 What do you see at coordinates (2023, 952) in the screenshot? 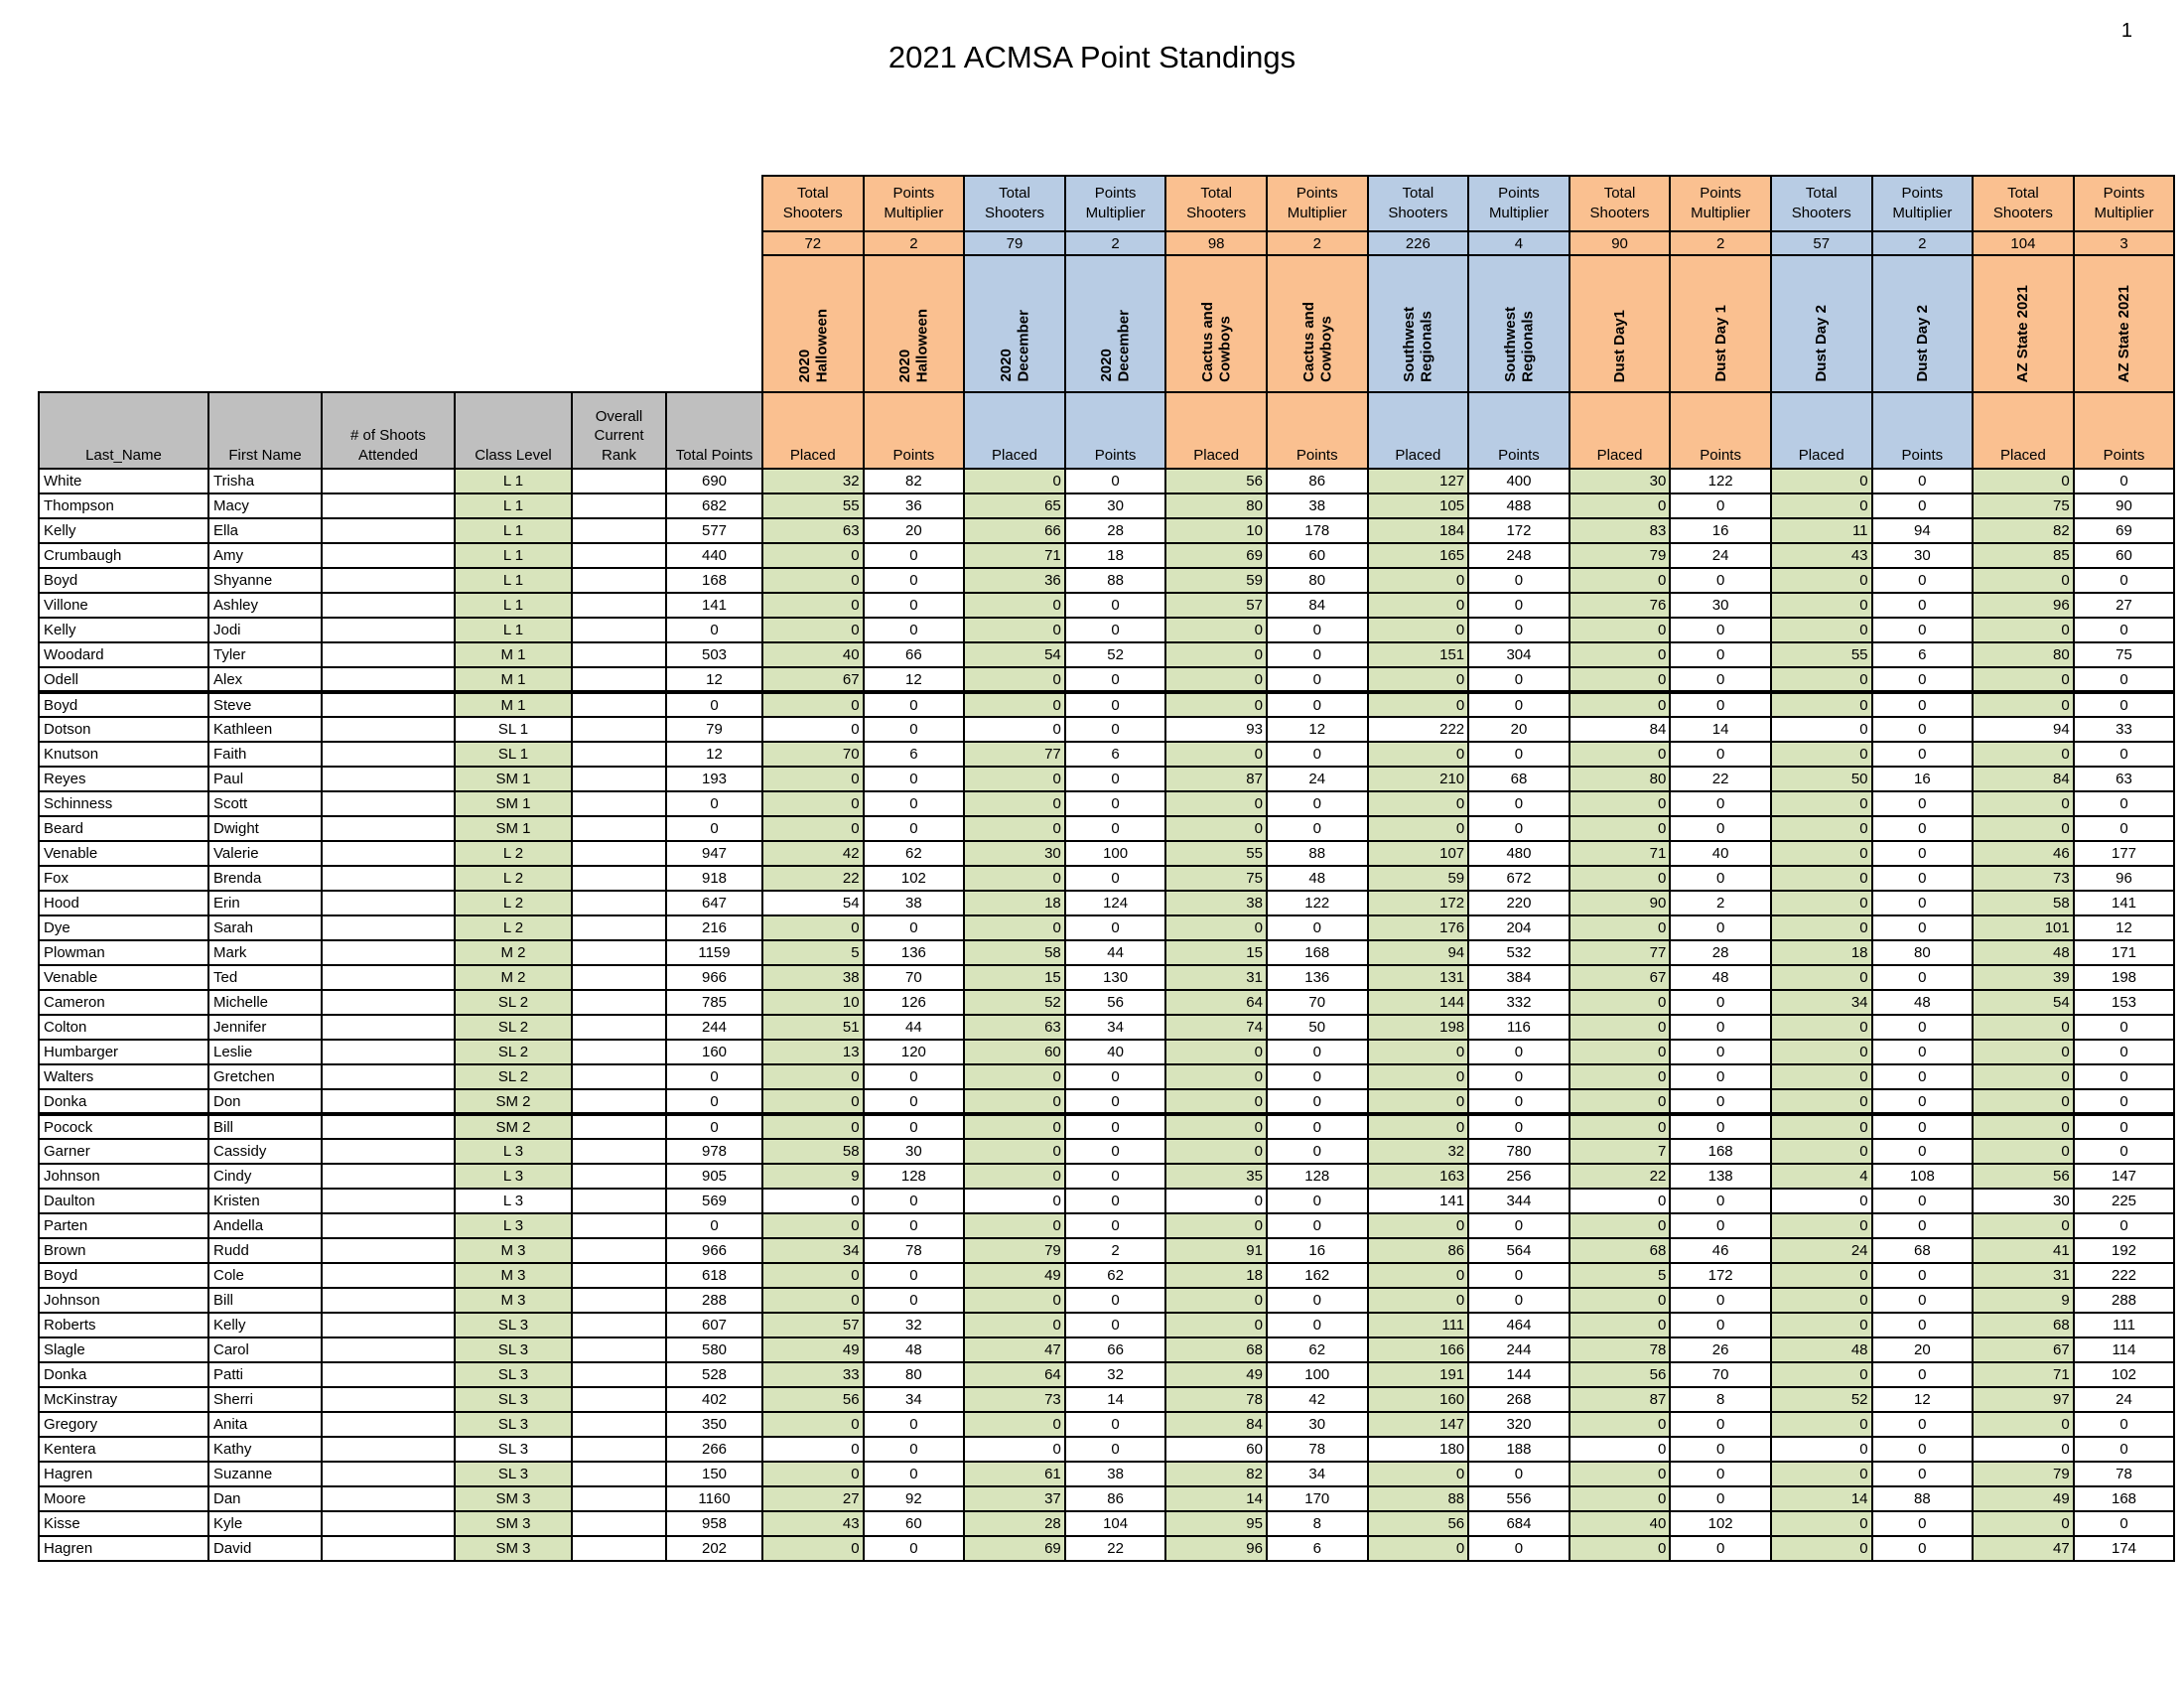
I see `cell-placed: 48` at bounding box center [2023, 952].